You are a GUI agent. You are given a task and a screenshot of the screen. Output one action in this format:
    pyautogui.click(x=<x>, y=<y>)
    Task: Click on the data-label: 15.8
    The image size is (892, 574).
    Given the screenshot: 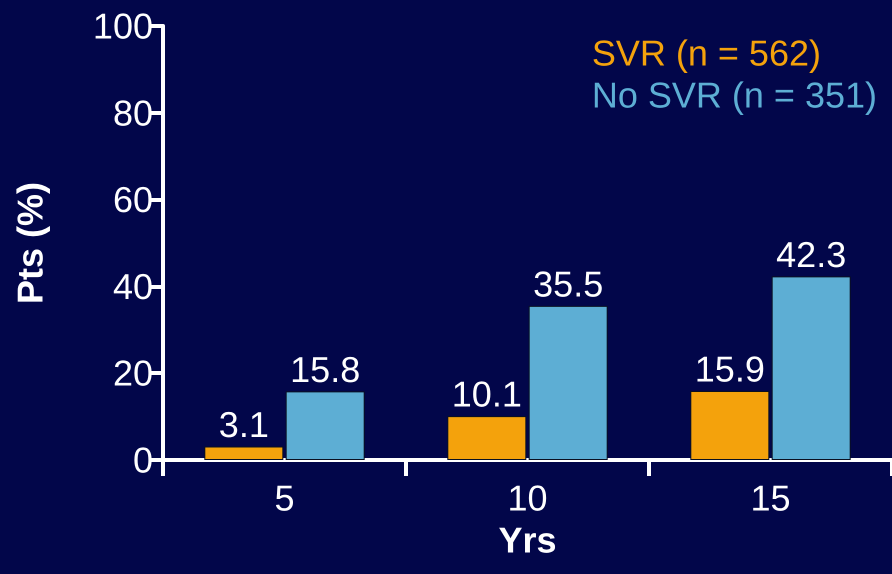 What is the action you would take?
    pyautogui.click(x=325, y=369)
    